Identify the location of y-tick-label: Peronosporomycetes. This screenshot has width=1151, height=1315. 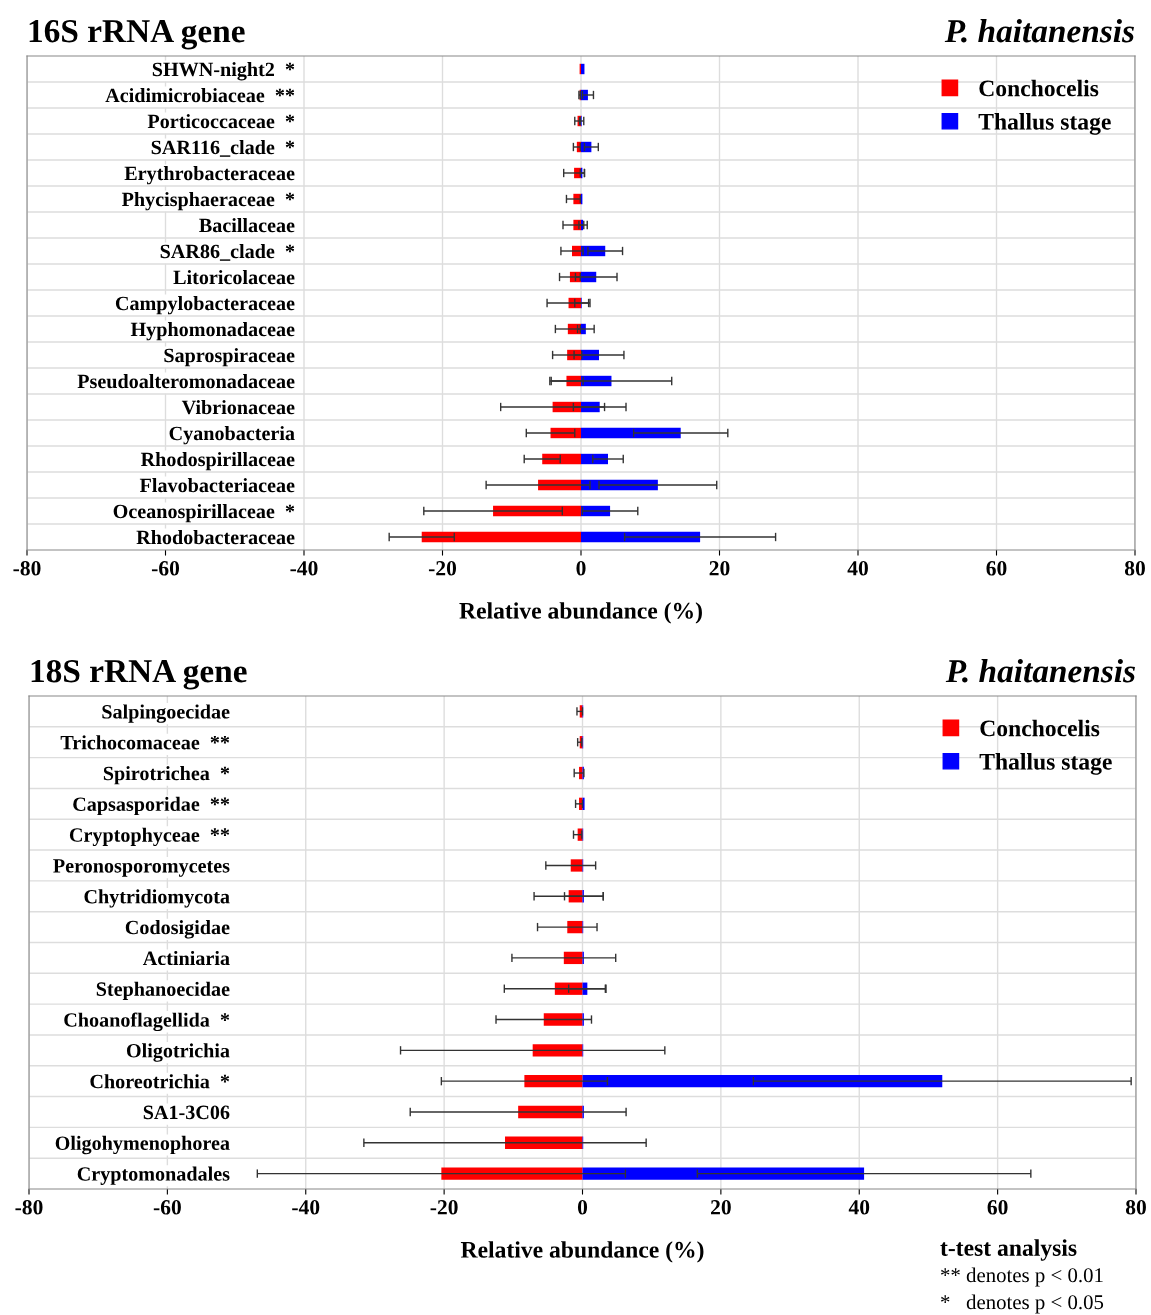
(141, 868).